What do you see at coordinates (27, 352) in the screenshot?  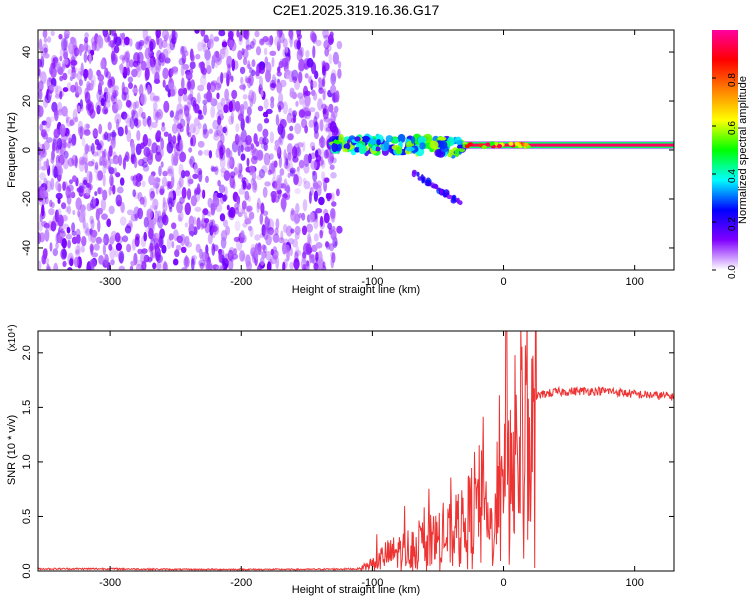 I see `y-tick-label: 2.0` at bounding box center [27, 352].